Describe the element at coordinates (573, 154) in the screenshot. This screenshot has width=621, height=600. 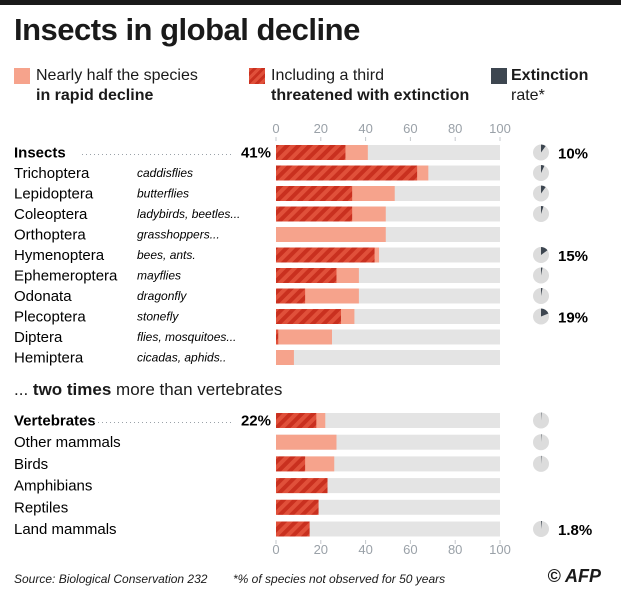
I see `extinction-label: 10%` at that location.